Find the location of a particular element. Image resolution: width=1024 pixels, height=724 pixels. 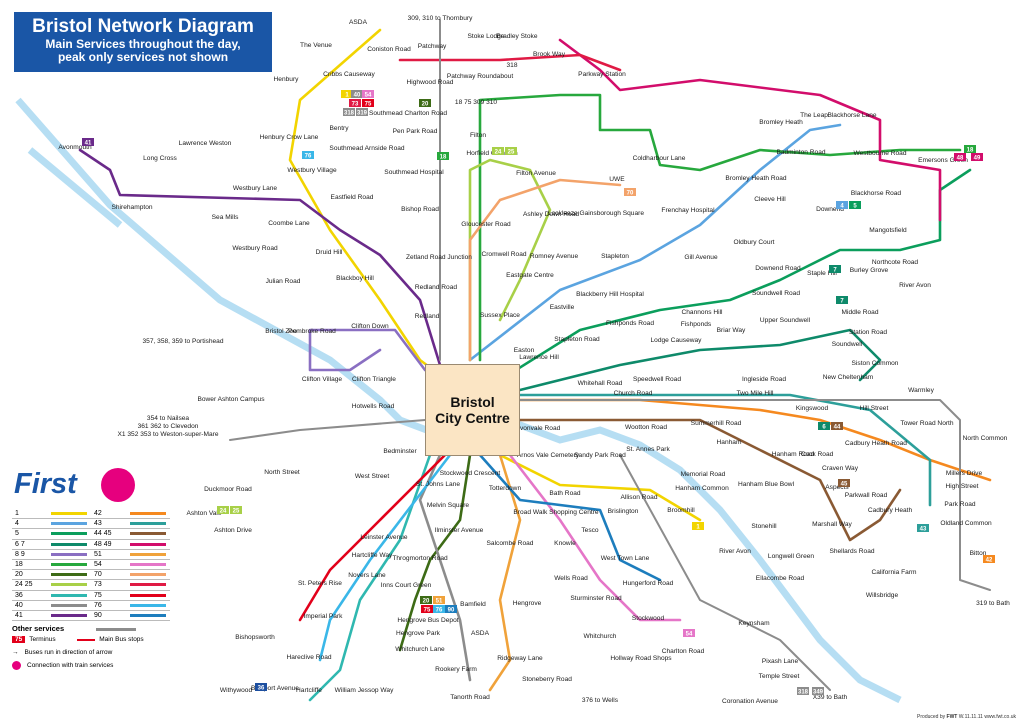

legend-row: 24 25 73 is located at coordinates (91, 585).